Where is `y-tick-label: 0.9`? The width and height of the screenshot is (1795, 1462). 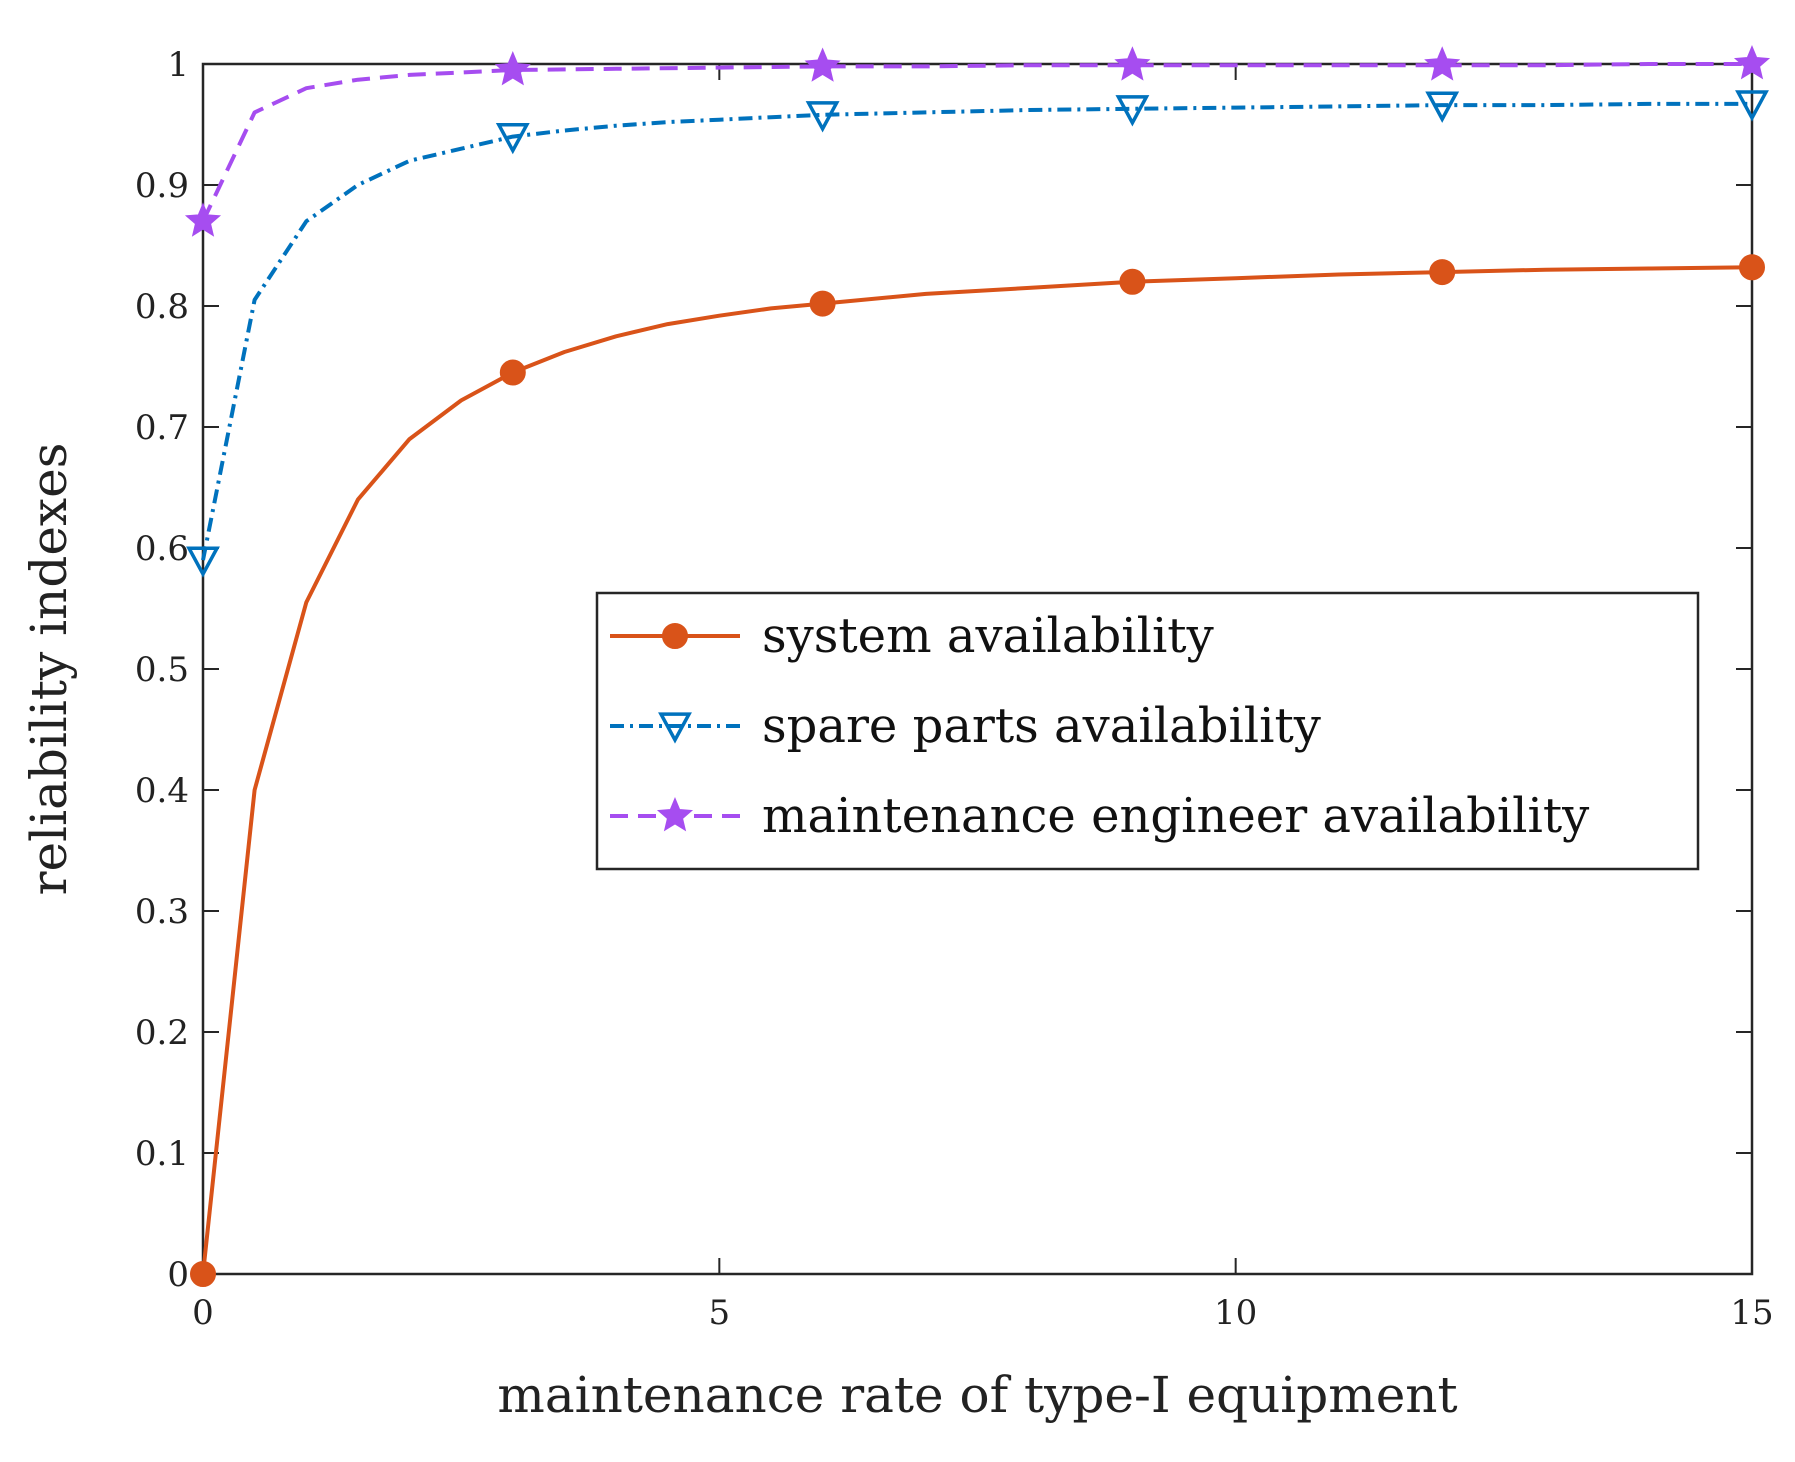
y-tick-label: 0.9 is located at coordinates (162, 186).